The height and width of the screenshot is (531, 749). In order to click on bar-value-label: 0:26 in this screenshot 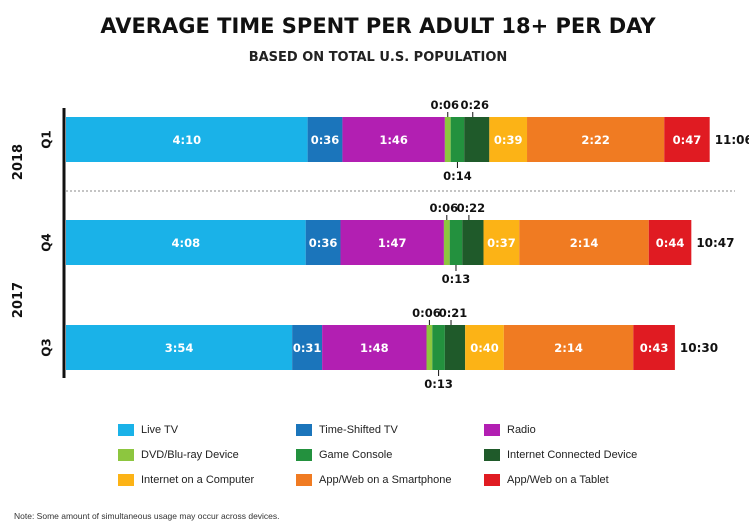, I will do `click(474, 105)`.